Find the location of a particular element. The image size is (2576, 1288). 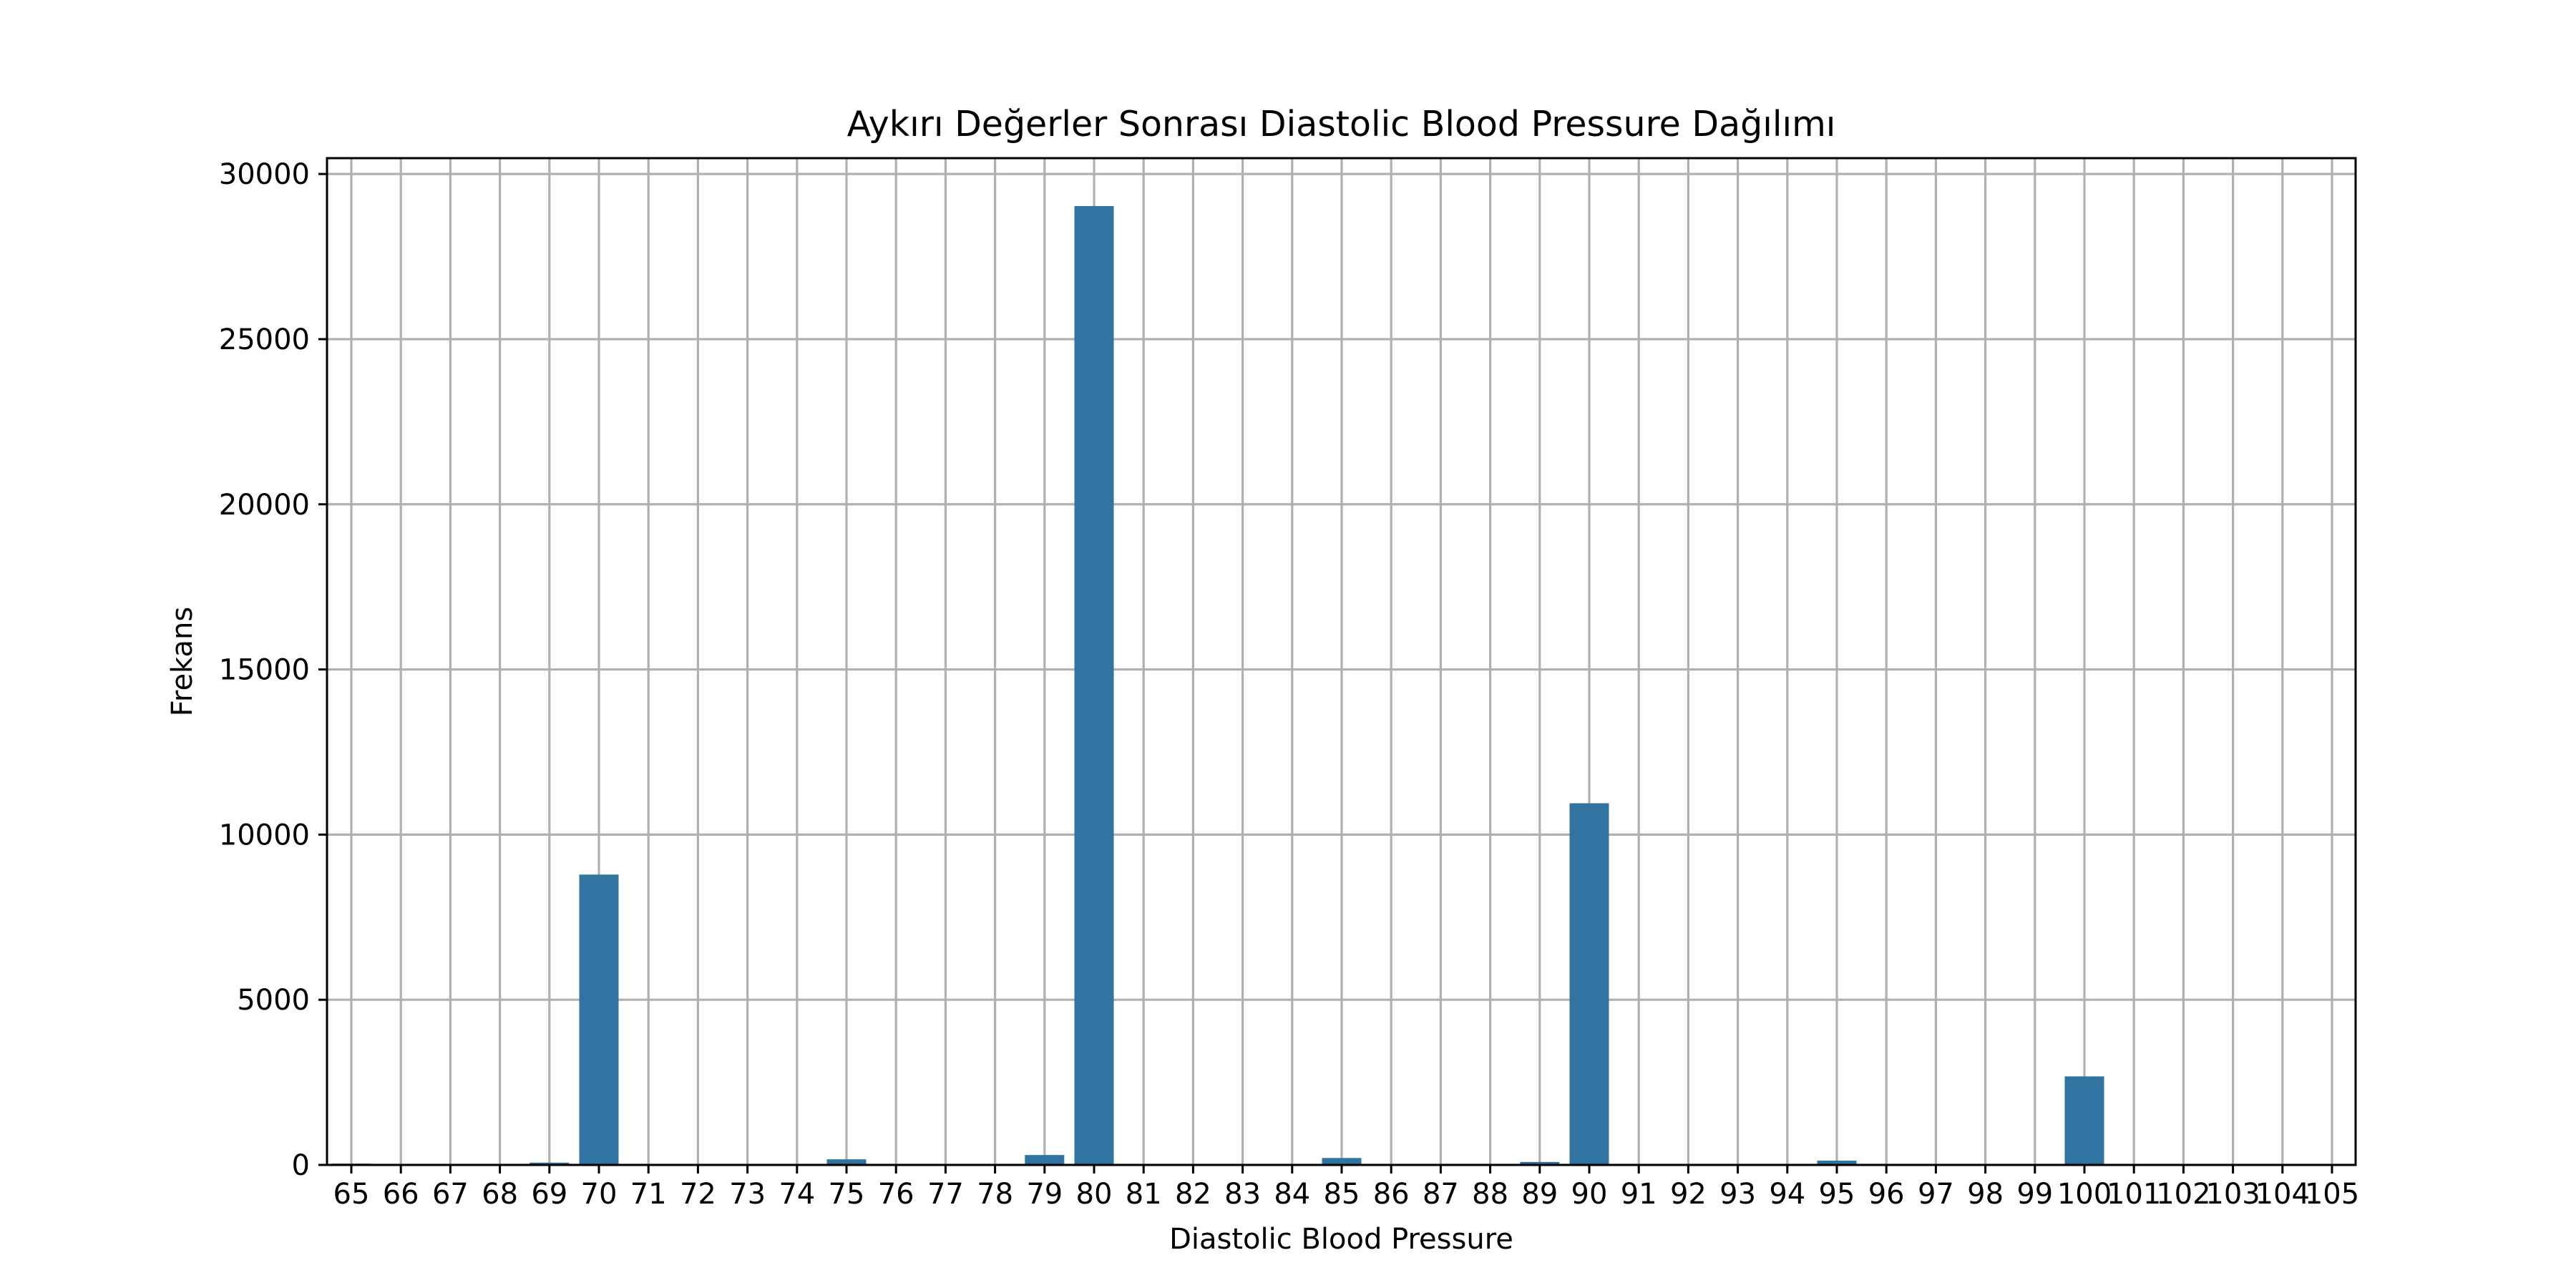

x-tick-label: 105 is located at coordinates (2332, 1194).